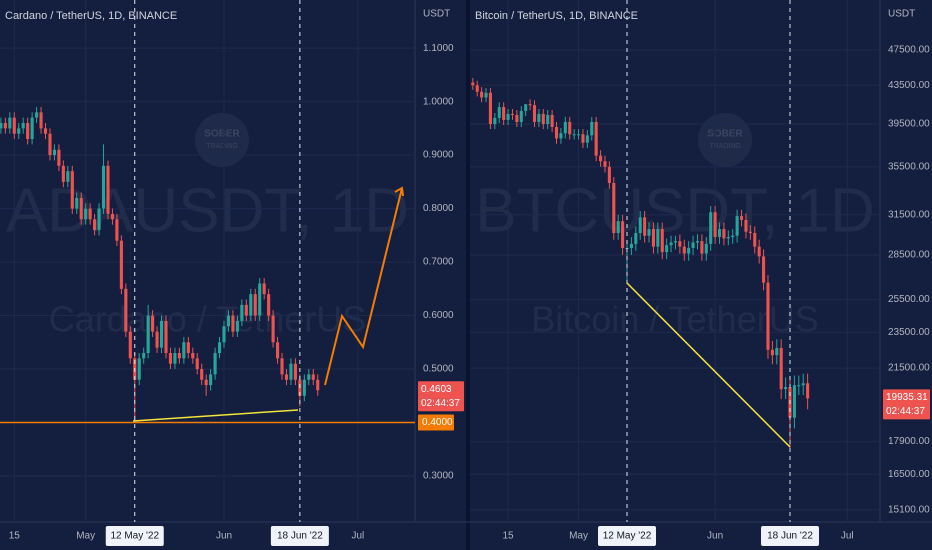  I want to click on watermark: Cardano / TetherUS, so click(208, 319).